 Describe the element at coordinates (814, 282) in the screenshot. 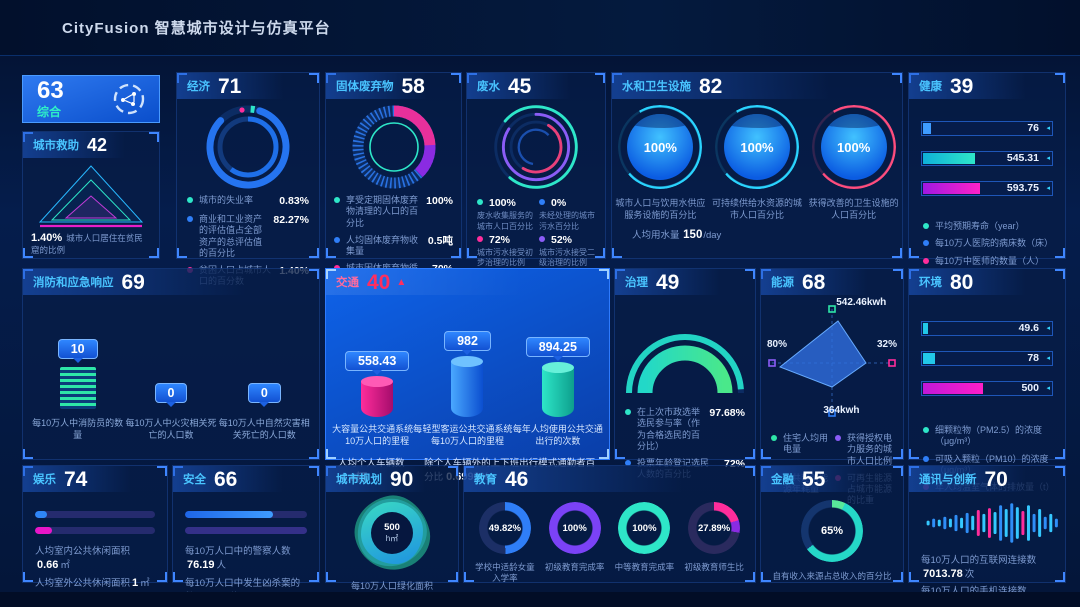

I see `panel-score: 68` at that location.